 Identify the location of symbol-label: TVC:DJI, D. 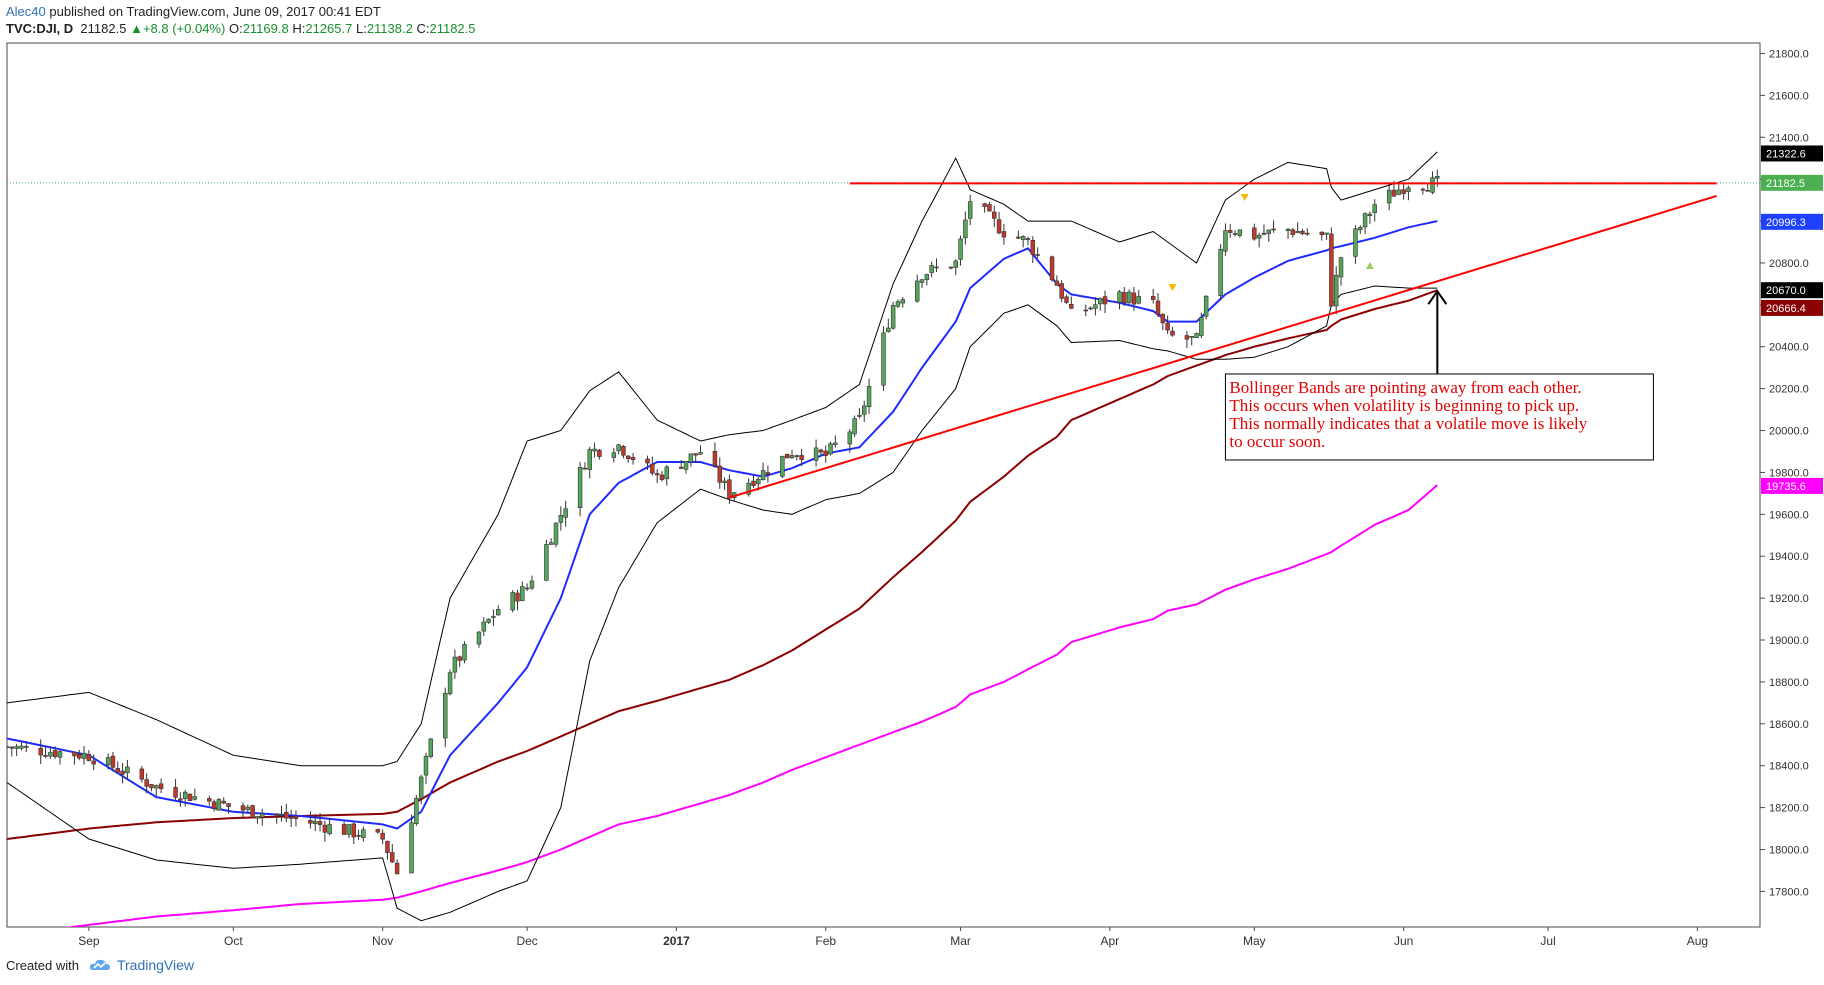
(40, 28).